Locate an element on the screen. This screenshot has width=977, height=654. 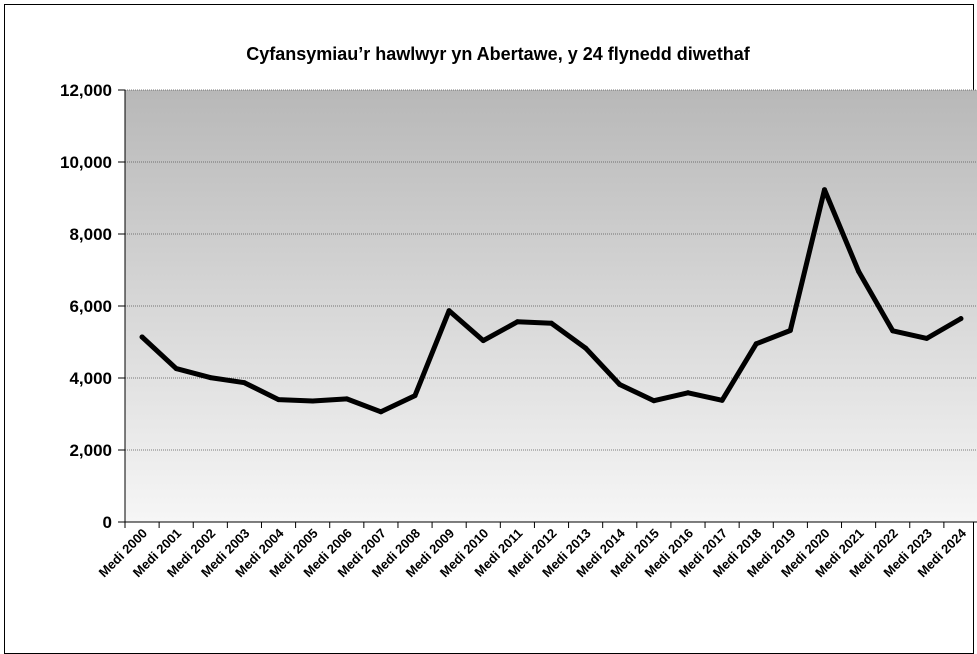
y-tick-label: 6,000 is located at coordinates (90, 306).